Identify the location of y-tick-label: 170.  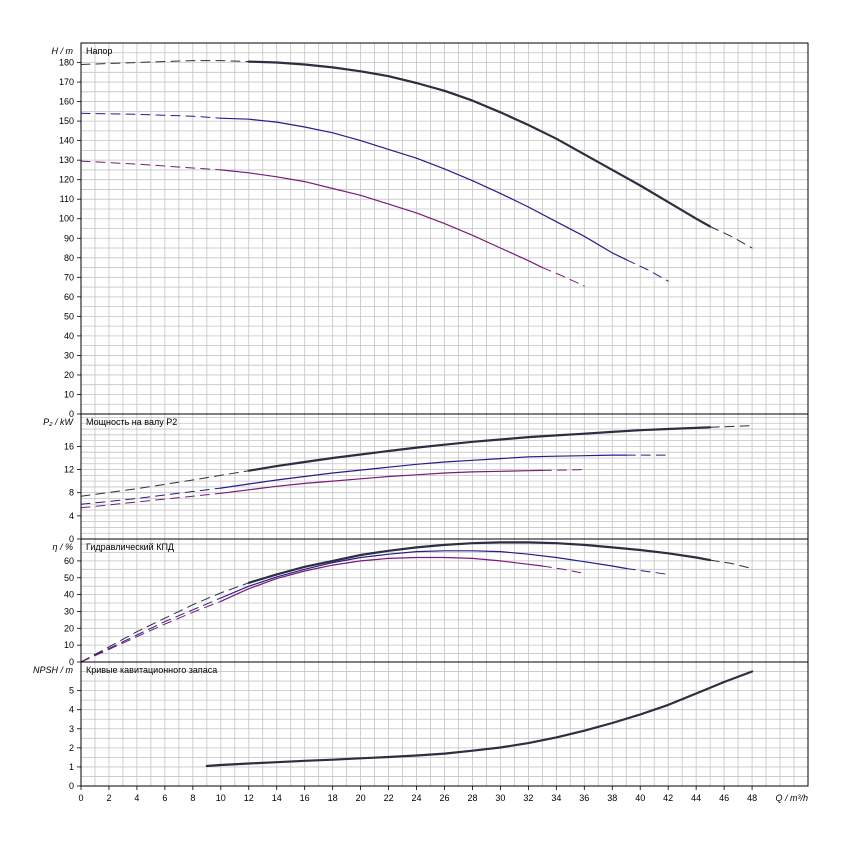
(66, 82).